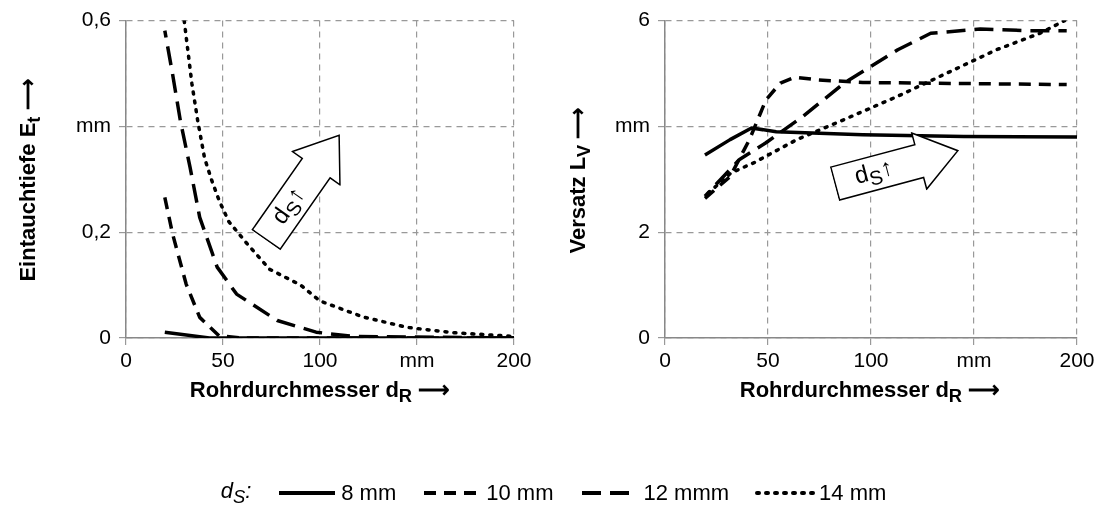 The image size is (1107, 519). What do you see at coordinates (369, 493) in the screenshot?
I see `legend-label: 8 mm` at bounding box center [369, 493].